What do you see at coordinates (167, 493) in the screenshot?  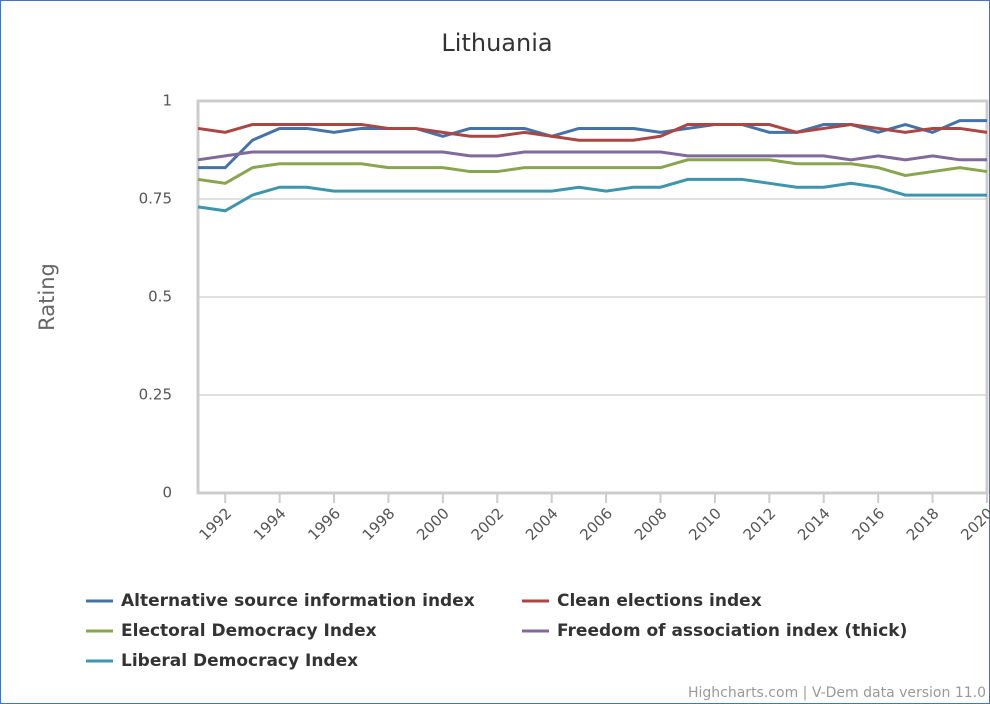 I see `y-tick-label: 0` at bounding box center [167, 493].